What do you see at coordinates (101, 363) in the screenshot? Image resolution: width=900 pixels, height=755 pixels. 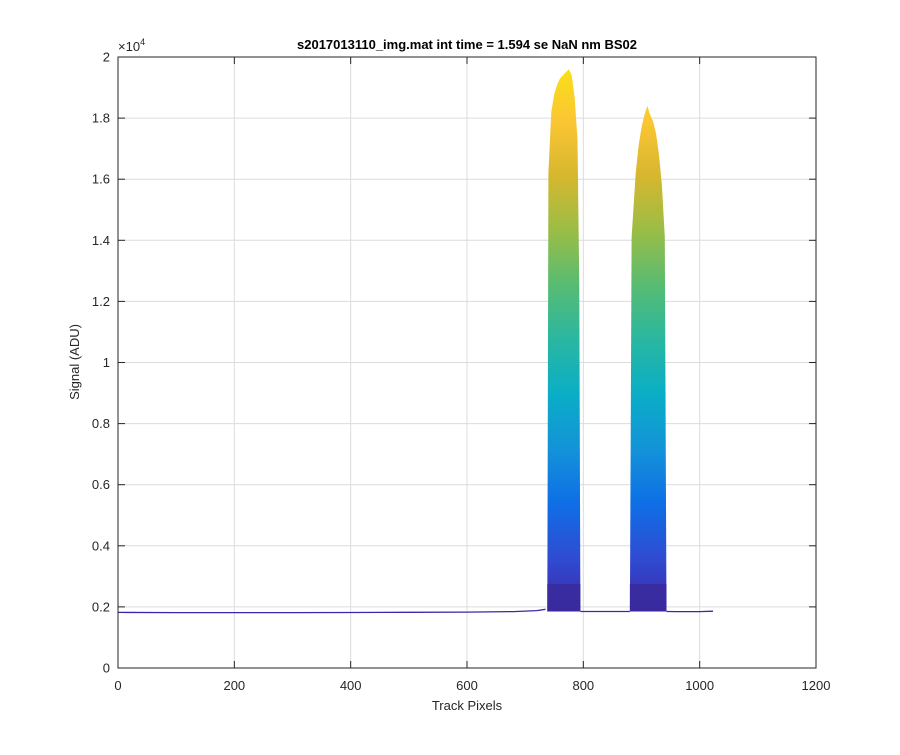 I see `y-tick-labels: 0 0.2 0.4 0.6 0.8 1 1.2 1.4 1.6 1.8 2` at bounding box center [101, 363].